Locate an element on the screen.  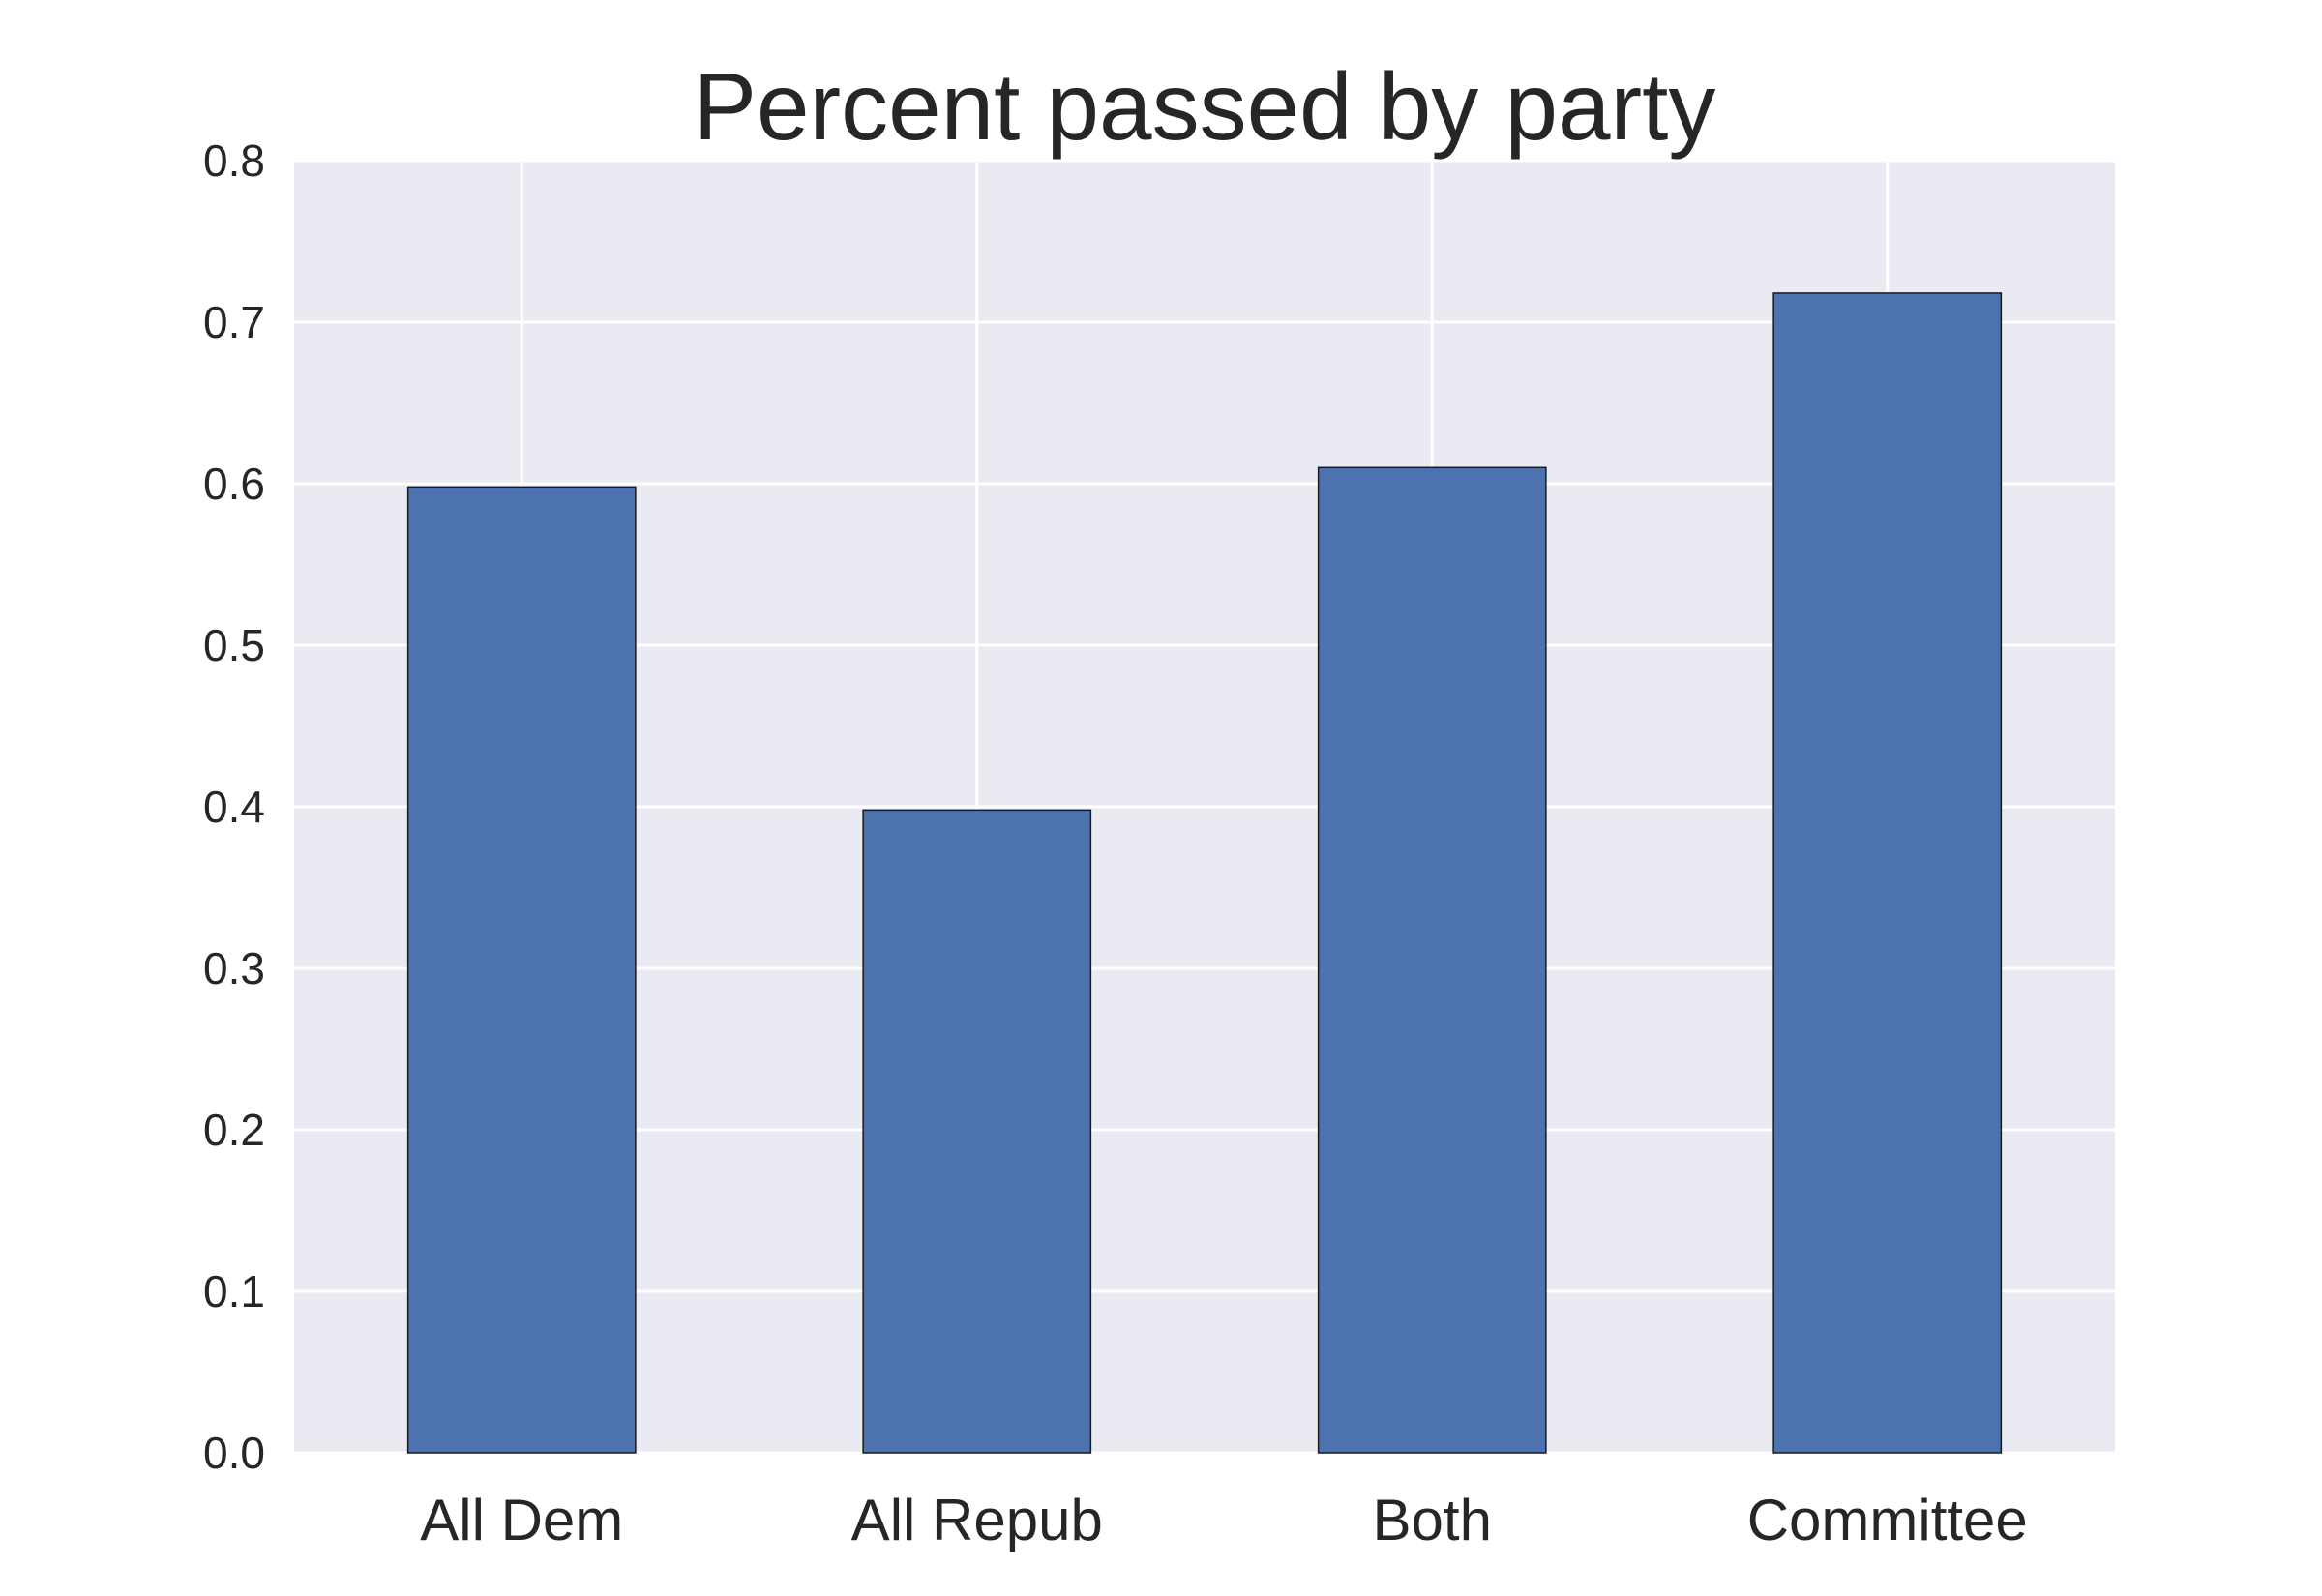
y-tick-label: 0.8 is located at coordinates (234, 160).